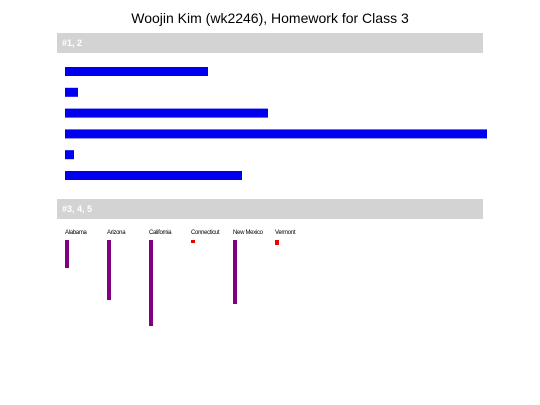  Describe the element at coordinates (77, 209) in the screenshot. I see `section-title: #3, 4, 5` at that location.